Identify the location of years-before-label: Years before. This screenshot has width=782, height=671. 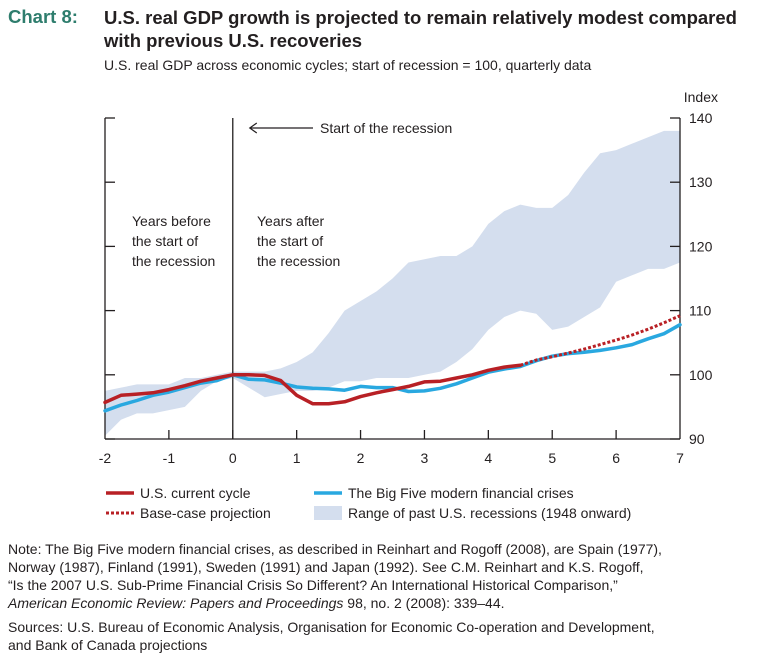
(171, 221).